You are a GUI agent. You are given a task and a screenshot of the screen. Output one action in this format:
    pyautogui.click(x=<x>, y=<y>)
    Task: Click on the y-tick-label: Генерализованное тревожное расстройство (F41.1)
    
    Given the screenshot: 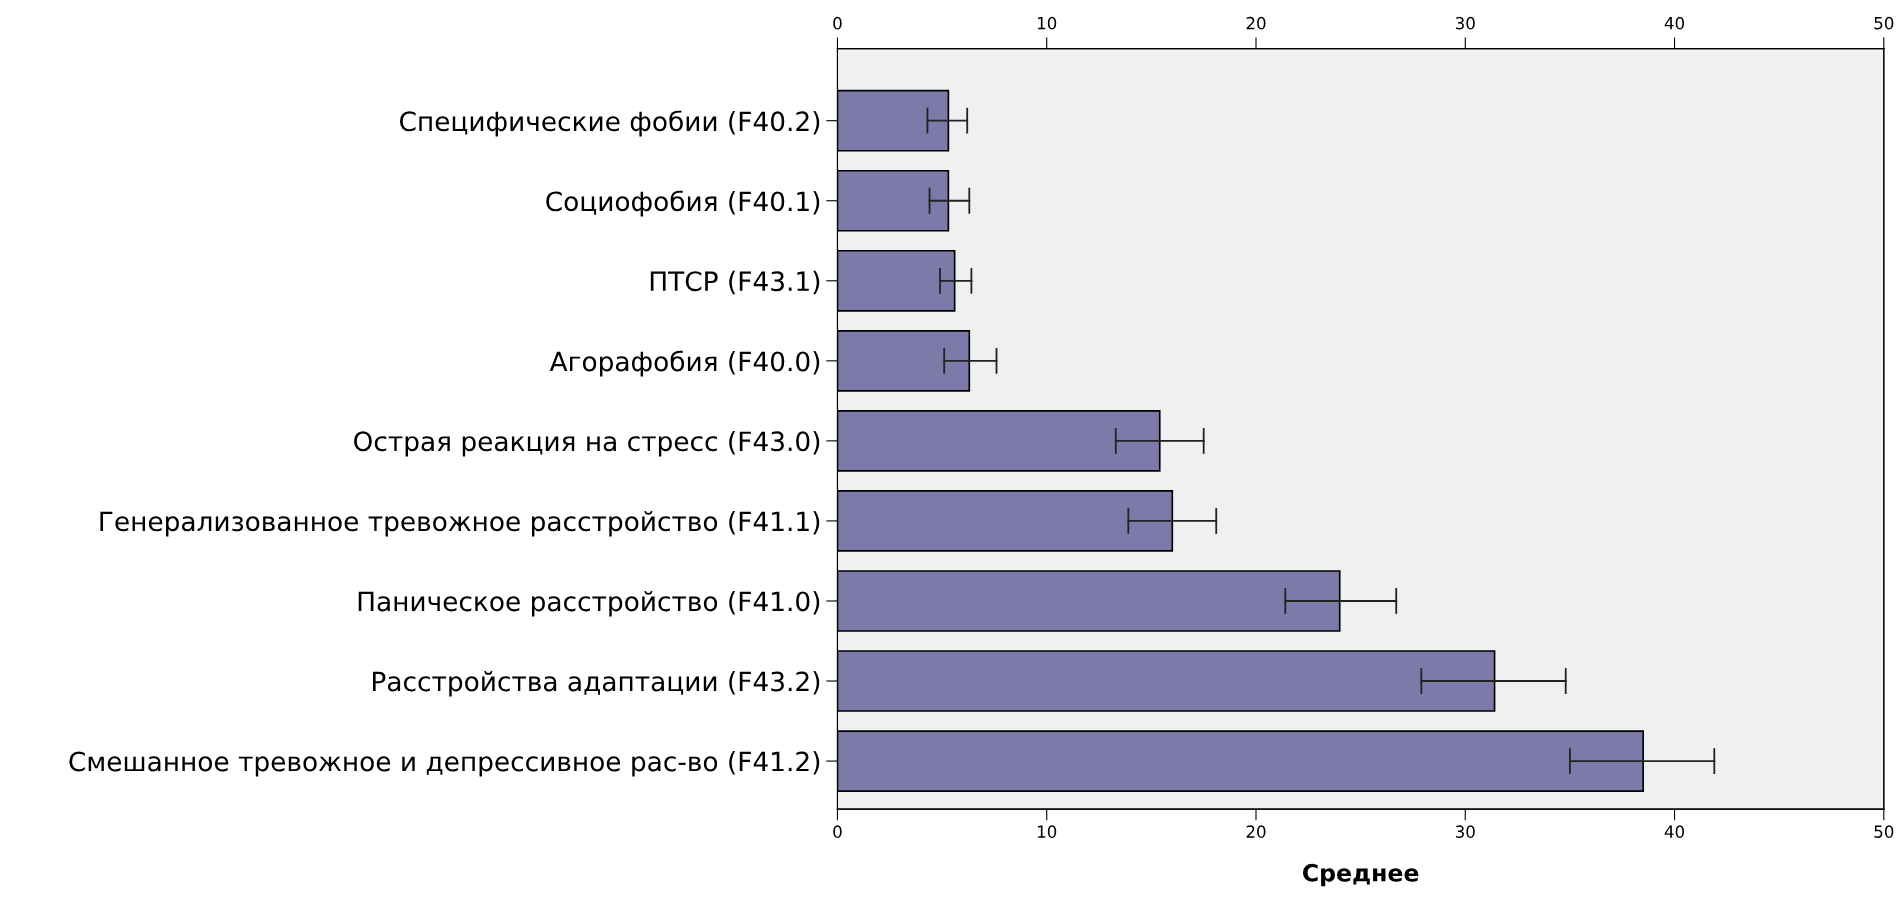 What is the action you would take?
    pyautogui.click(x=460, y=523)
    